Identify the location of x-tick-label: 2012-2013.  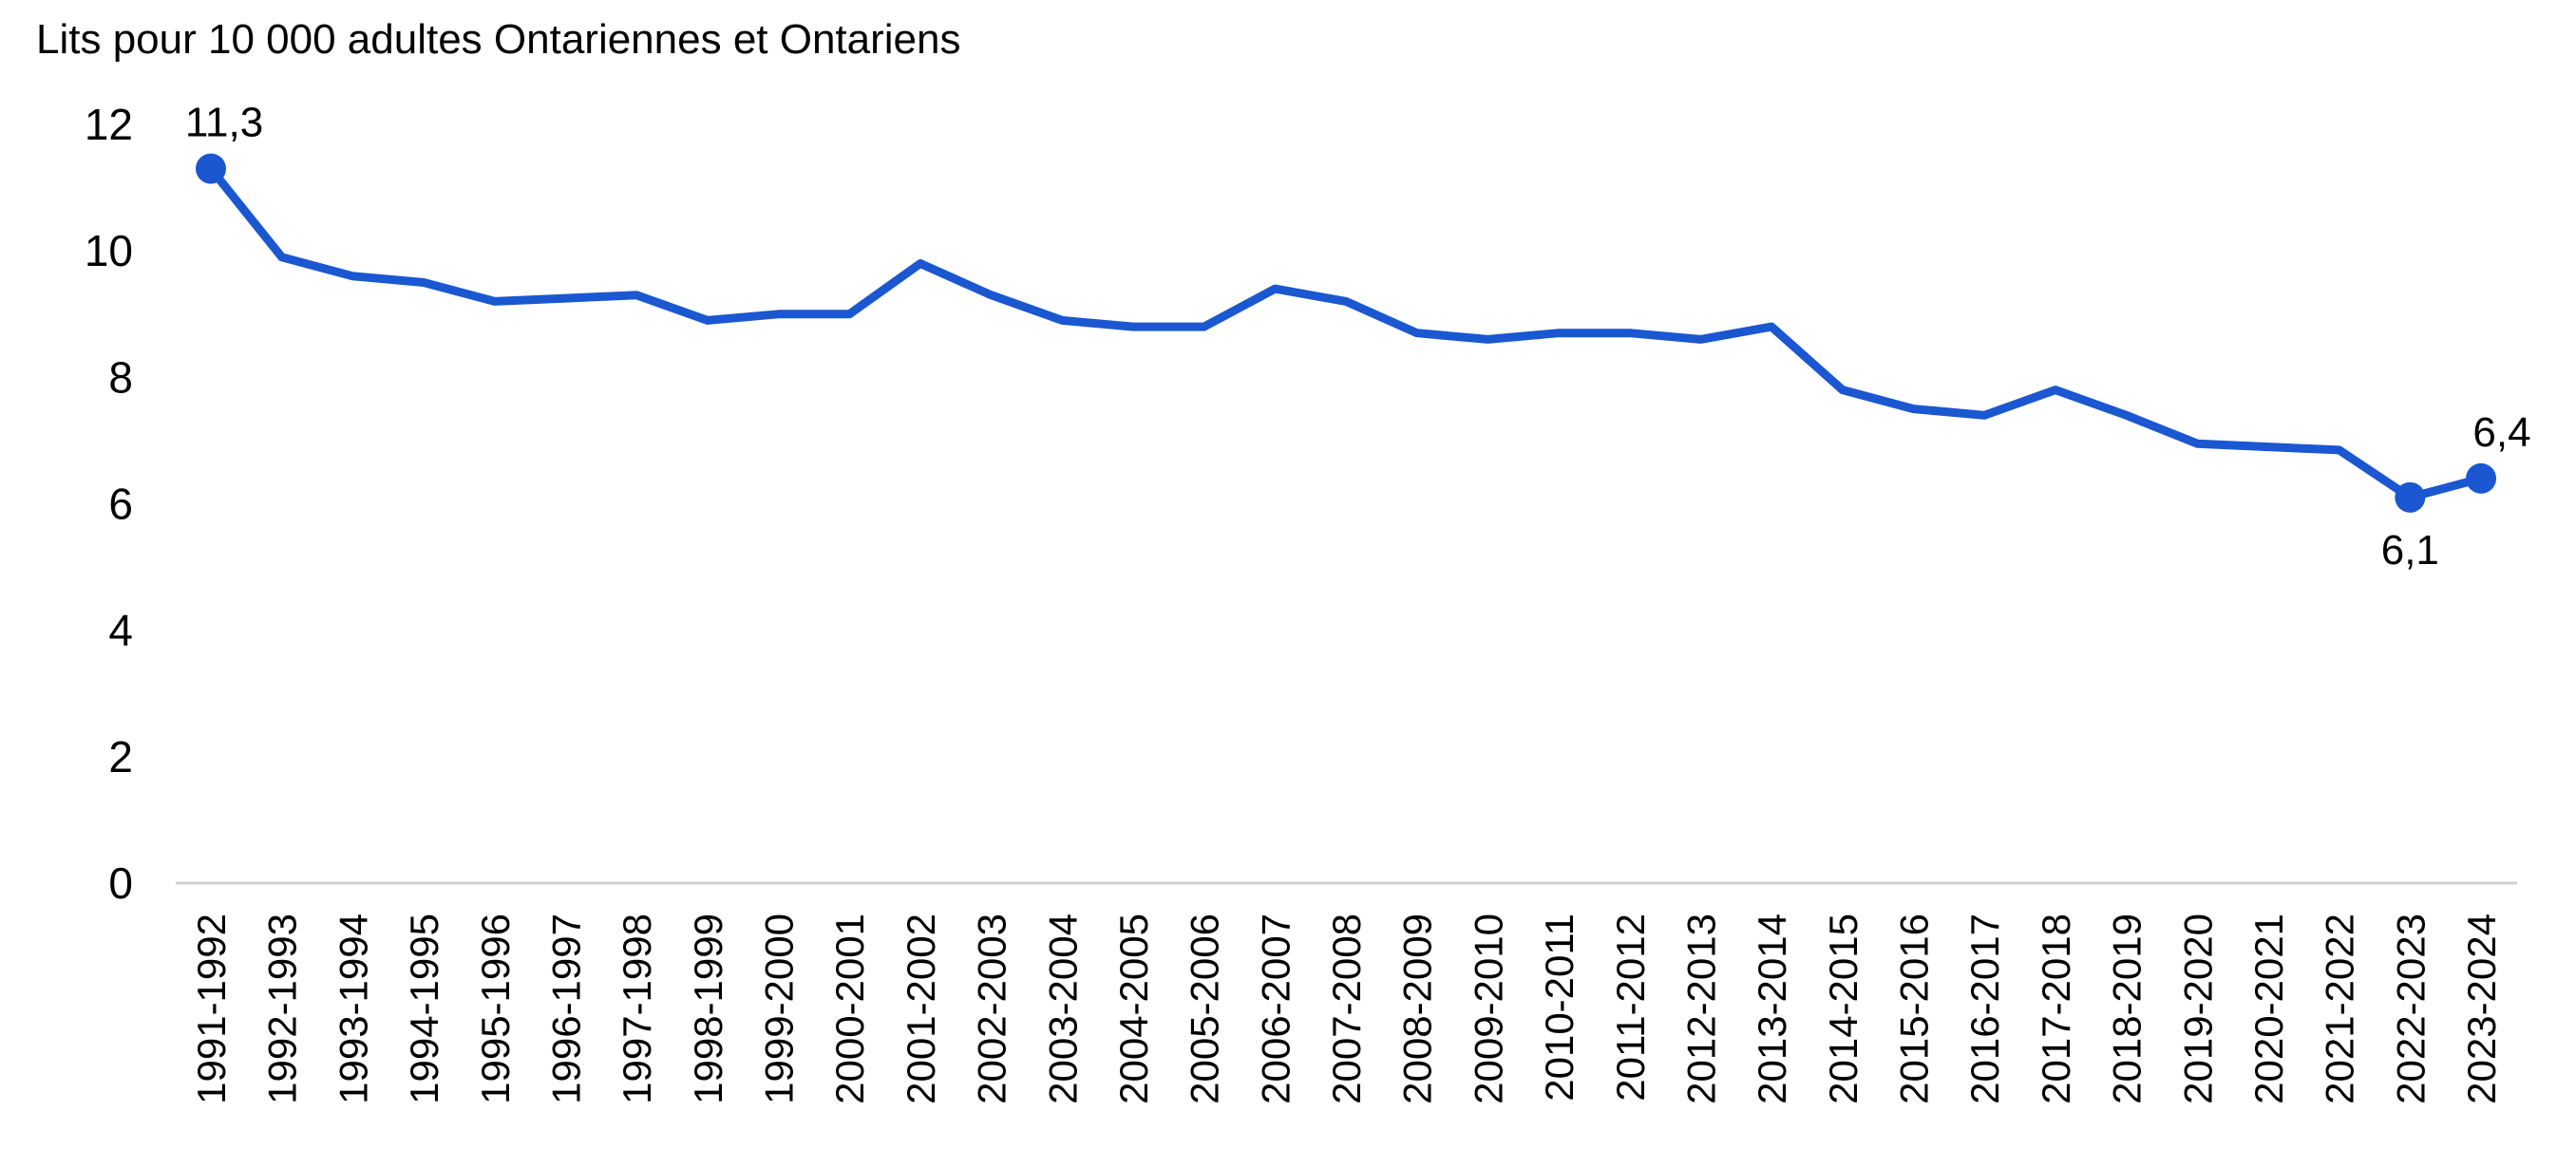
(1700, 1009).